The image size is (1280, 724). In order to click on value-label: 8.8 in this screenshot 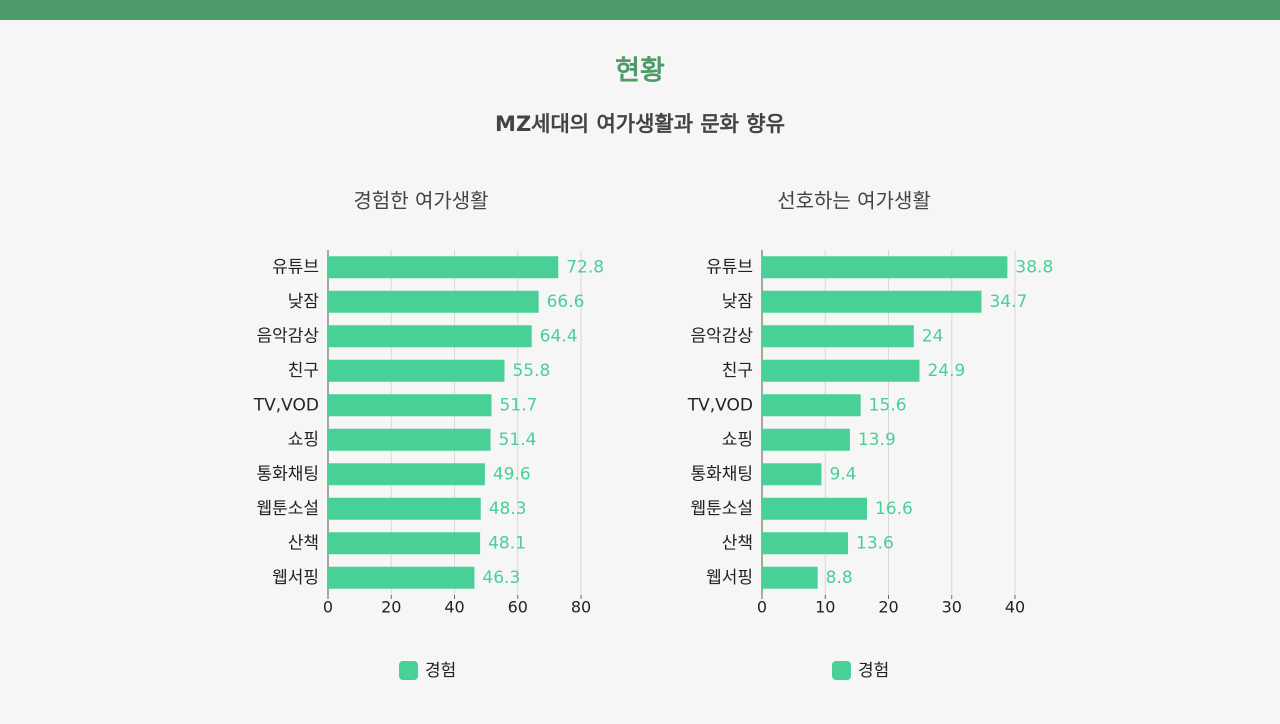, I will do `click(839, 578)`.